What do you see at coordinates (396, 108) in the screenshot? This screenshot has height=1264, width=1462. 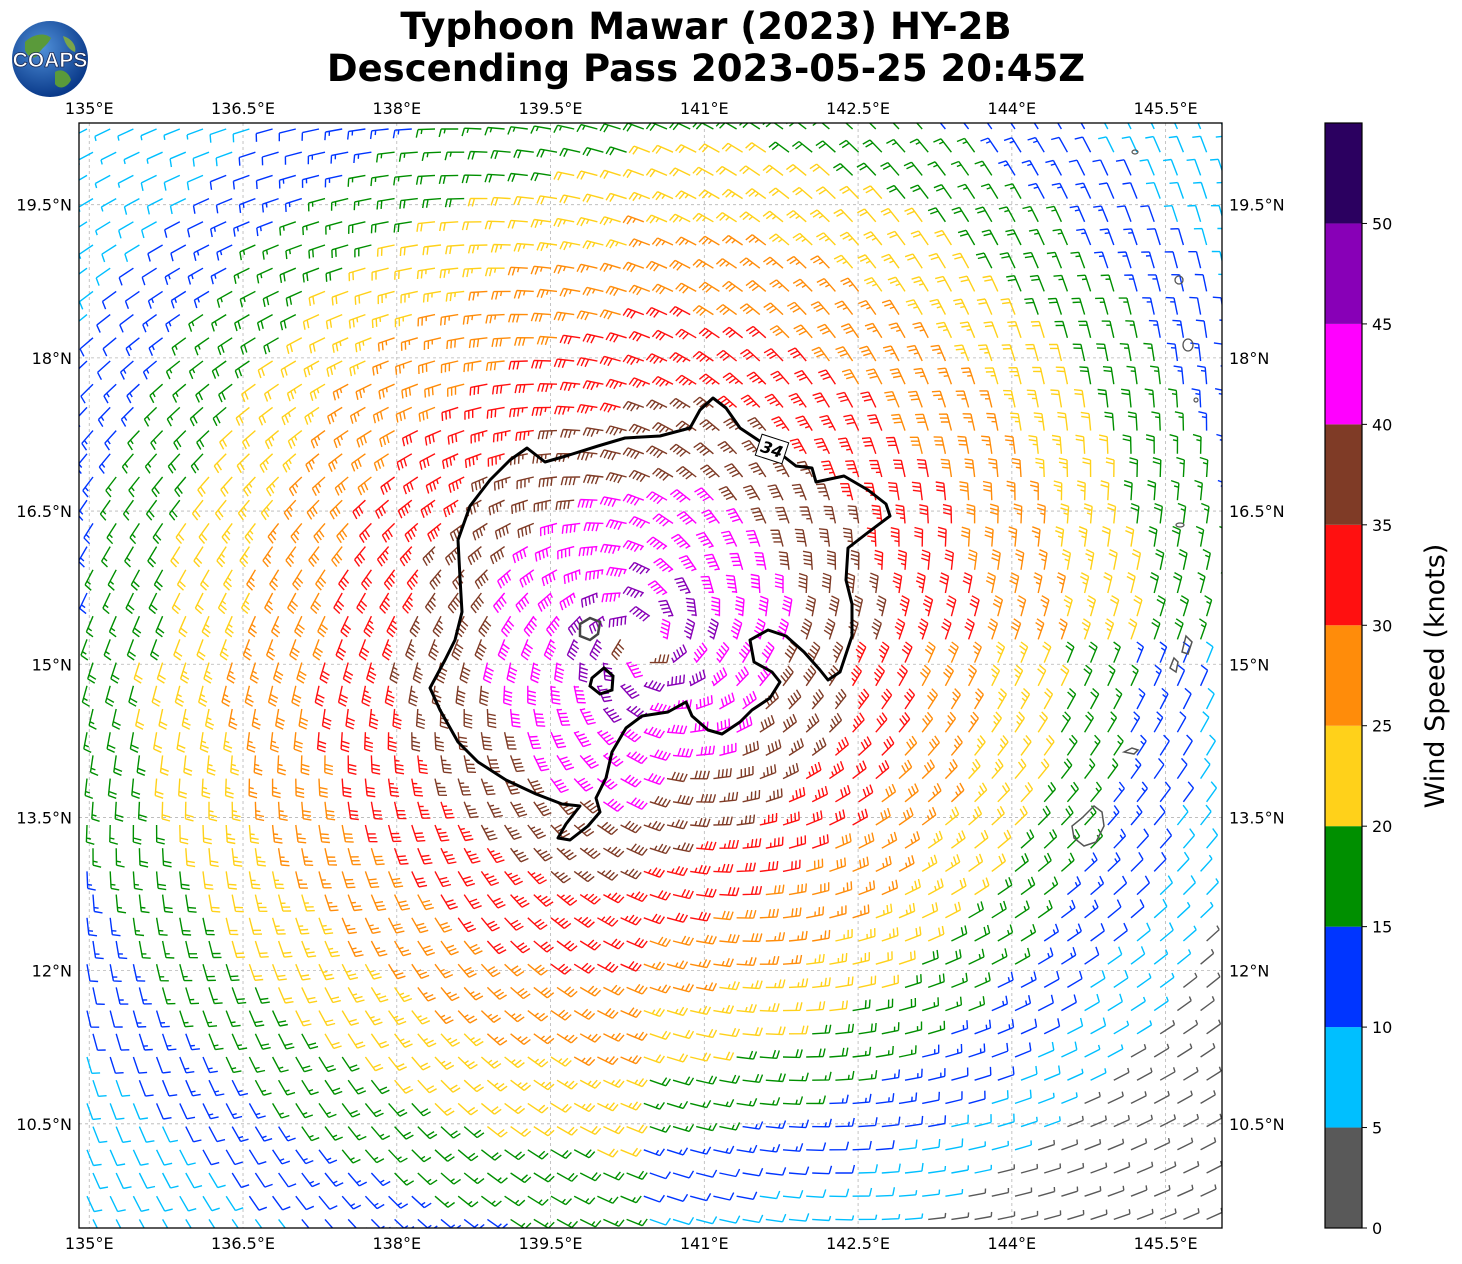 I see `lon-tick-label-top: 138°E` at bounding box center [396, 108].